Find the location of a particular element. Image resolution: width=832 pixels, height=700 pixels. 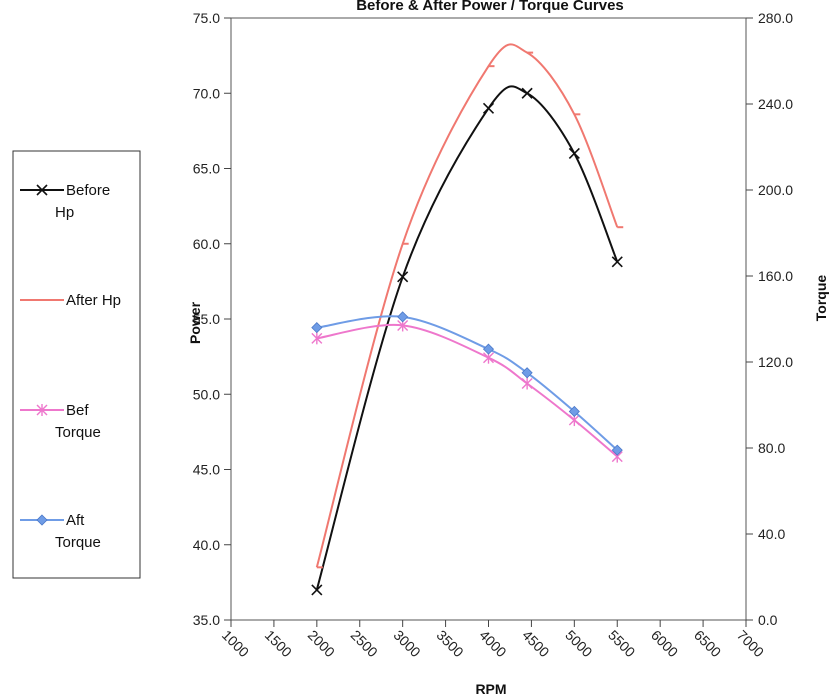

legend-label: Before is located at coordinates (88, 190).